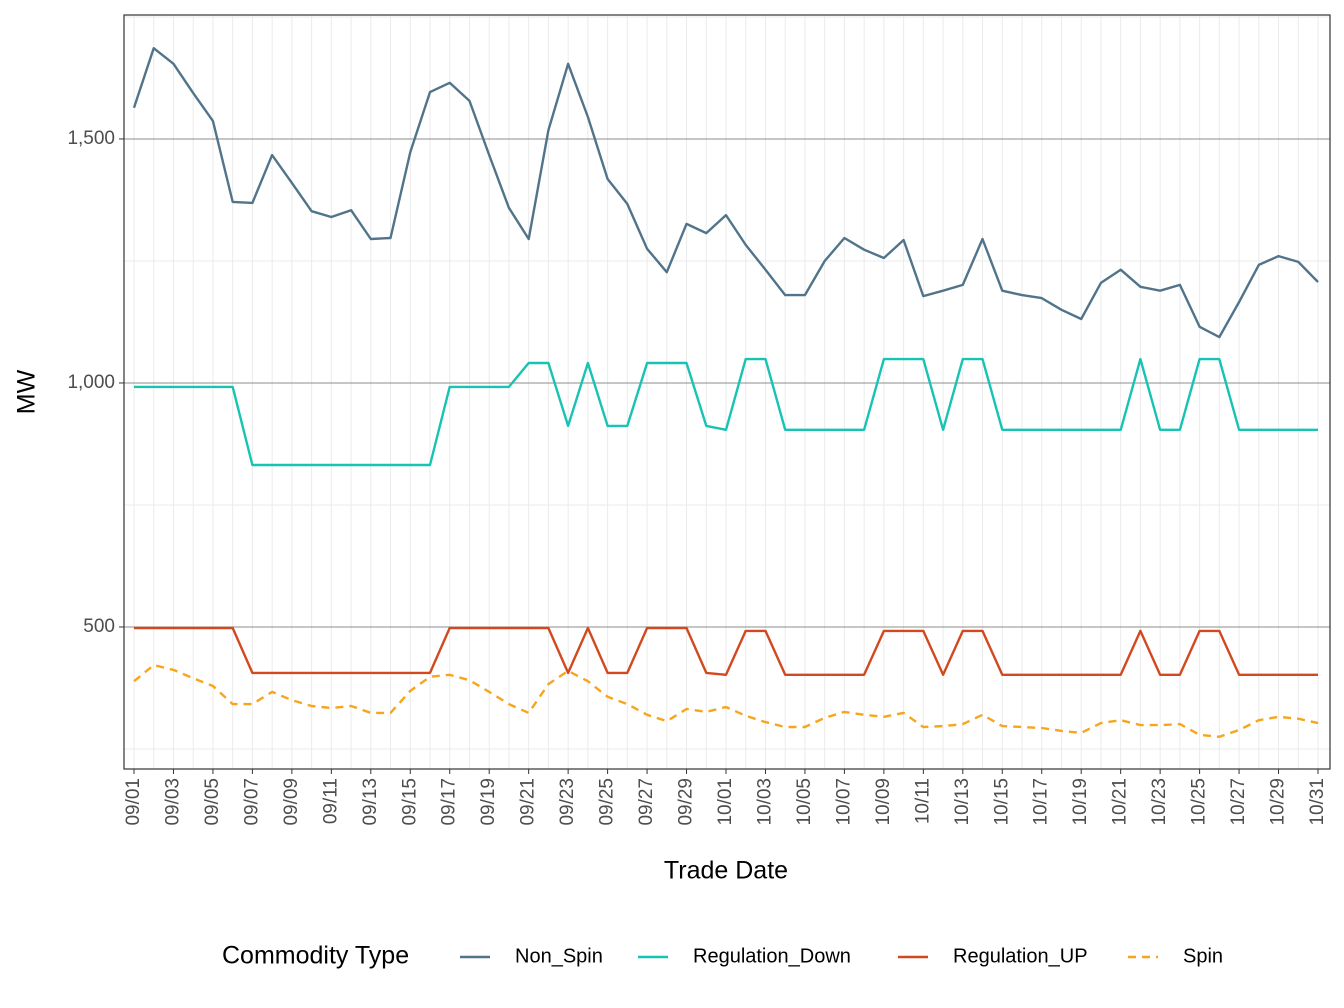 The width and height of the screenshot is (1344, 1008). I want to click on legend-label: Regulation_Down, so click(772, 956).